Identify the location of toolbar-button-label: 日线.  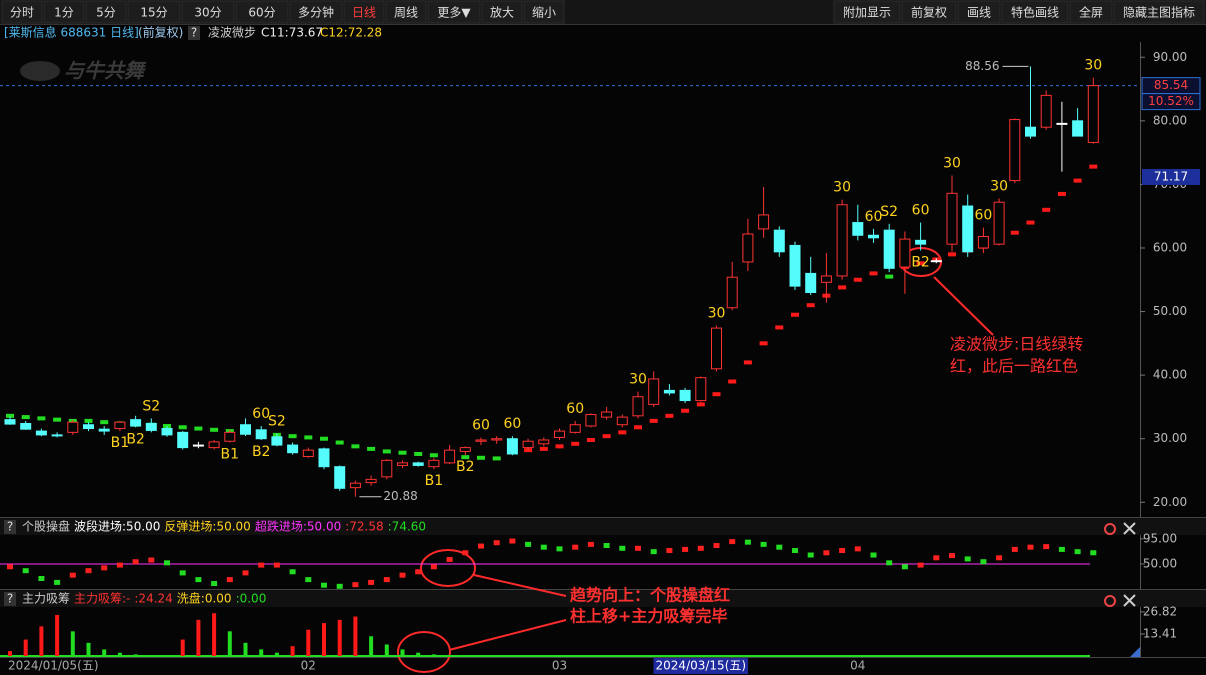
(364, 13).